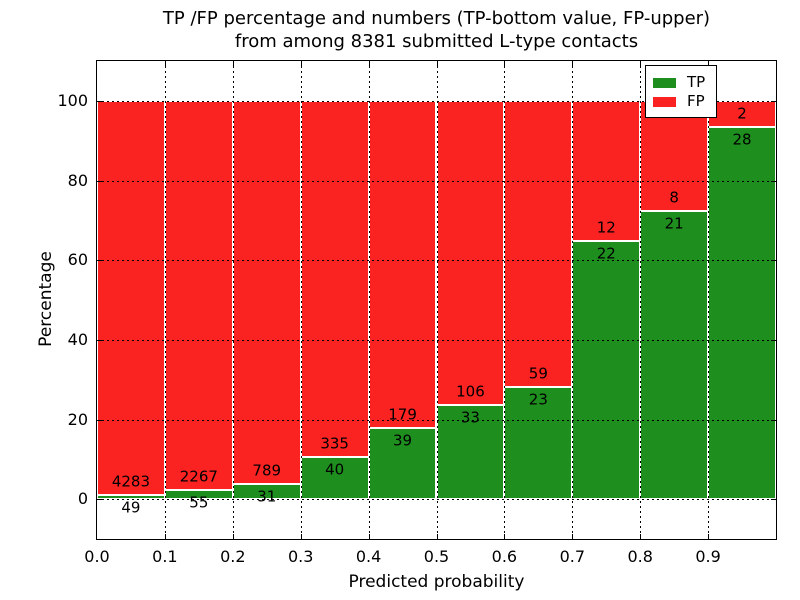 The width and height of the screenshot is (800, 600). I want to click on fp-count-label: 106, so click(470, 391).